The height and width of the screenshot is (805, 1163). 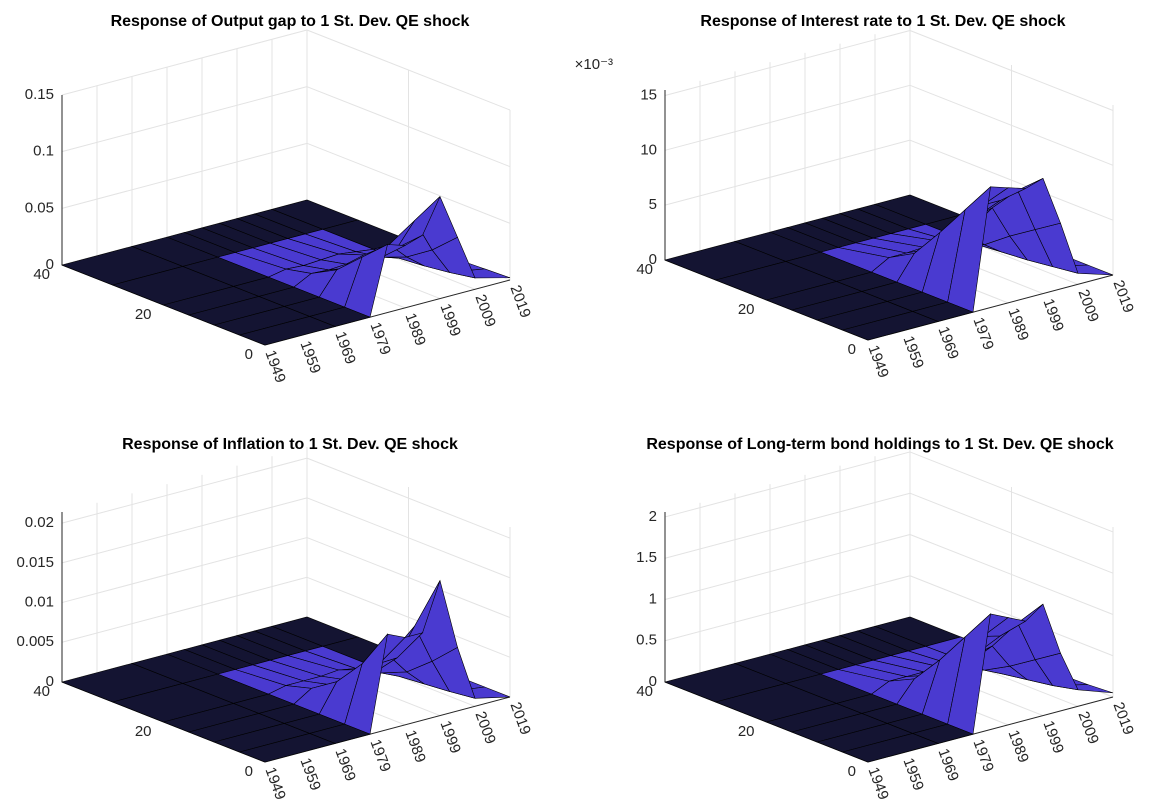 I want to click on z-tick-label: 0.015, so click(x=35, y=562).